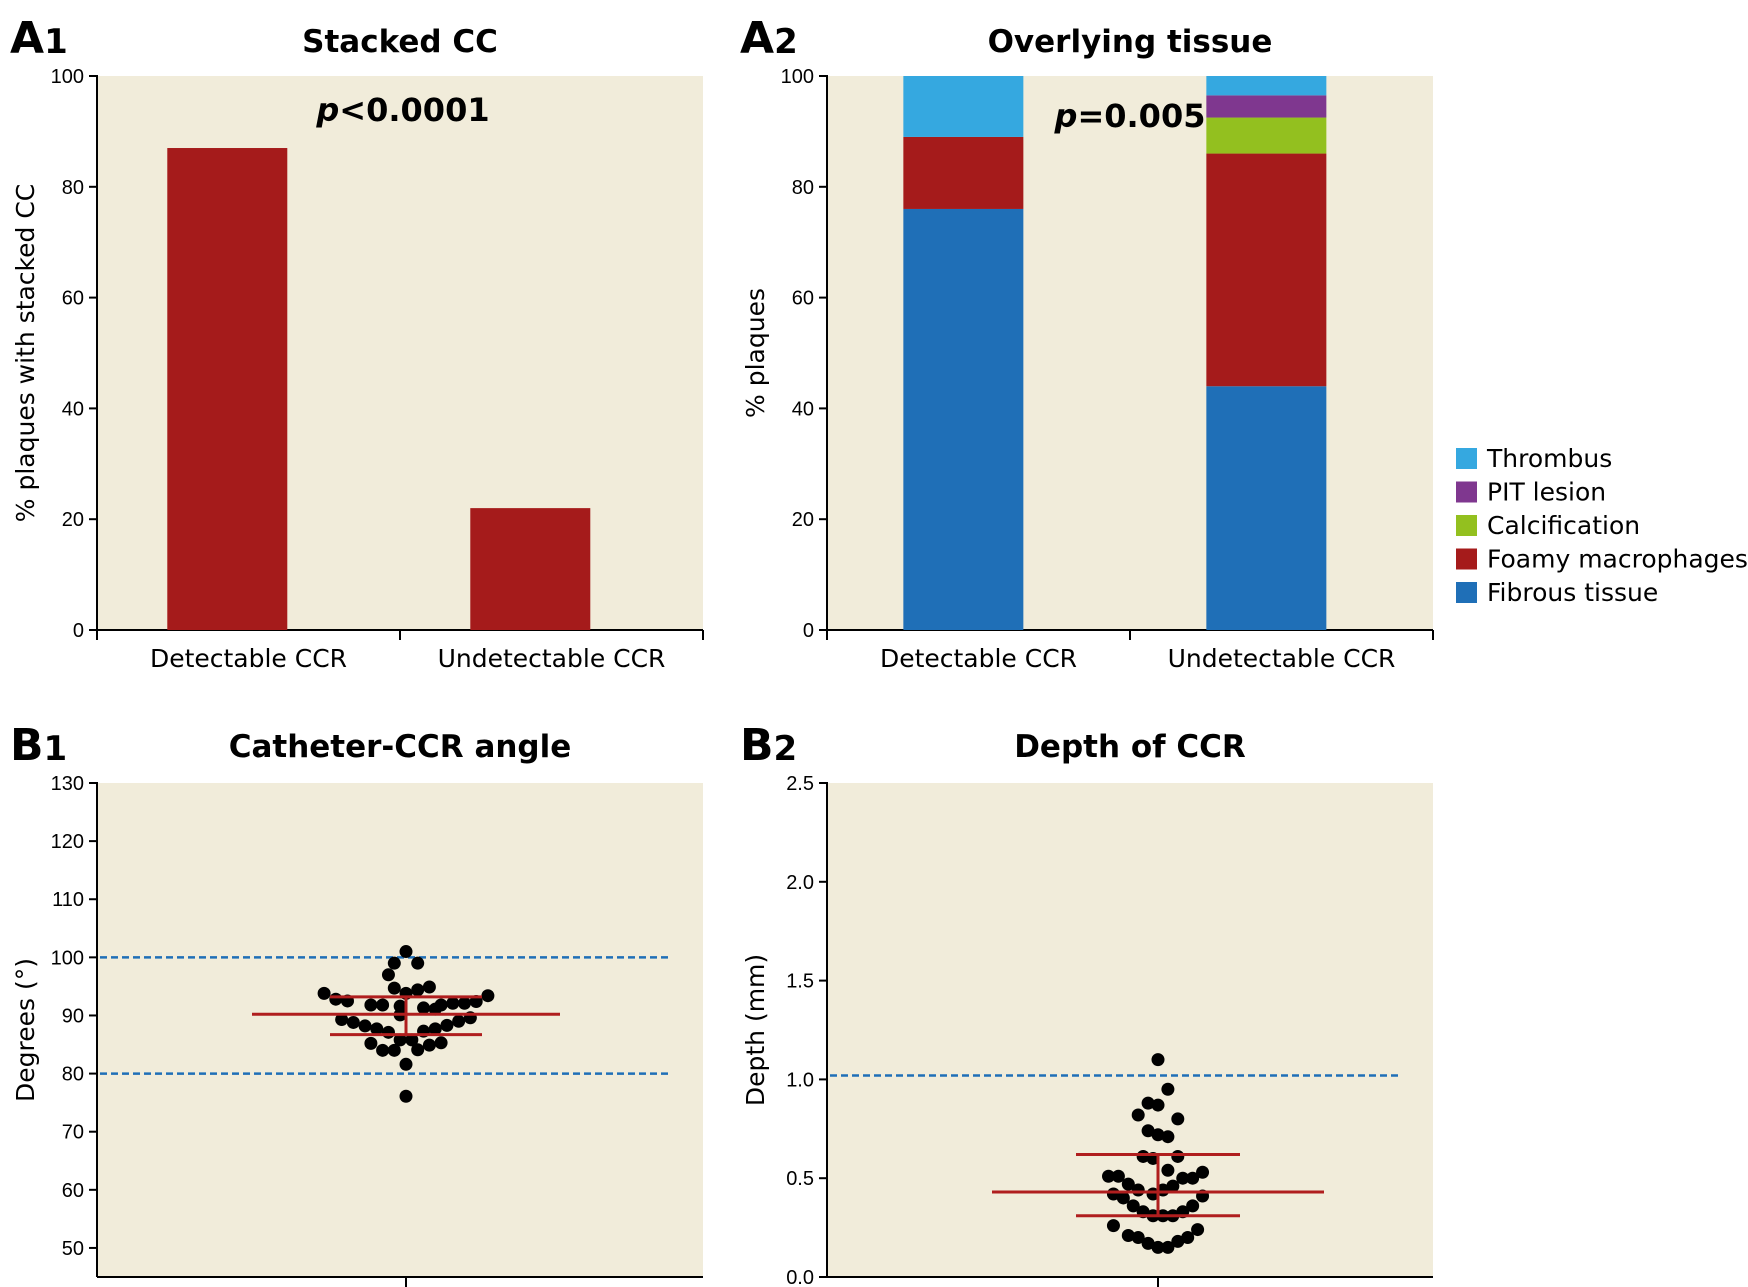  Describe the element at coordinates (800, 883) in the screenshot. I see `y-tick-label: 2.0` at that location.